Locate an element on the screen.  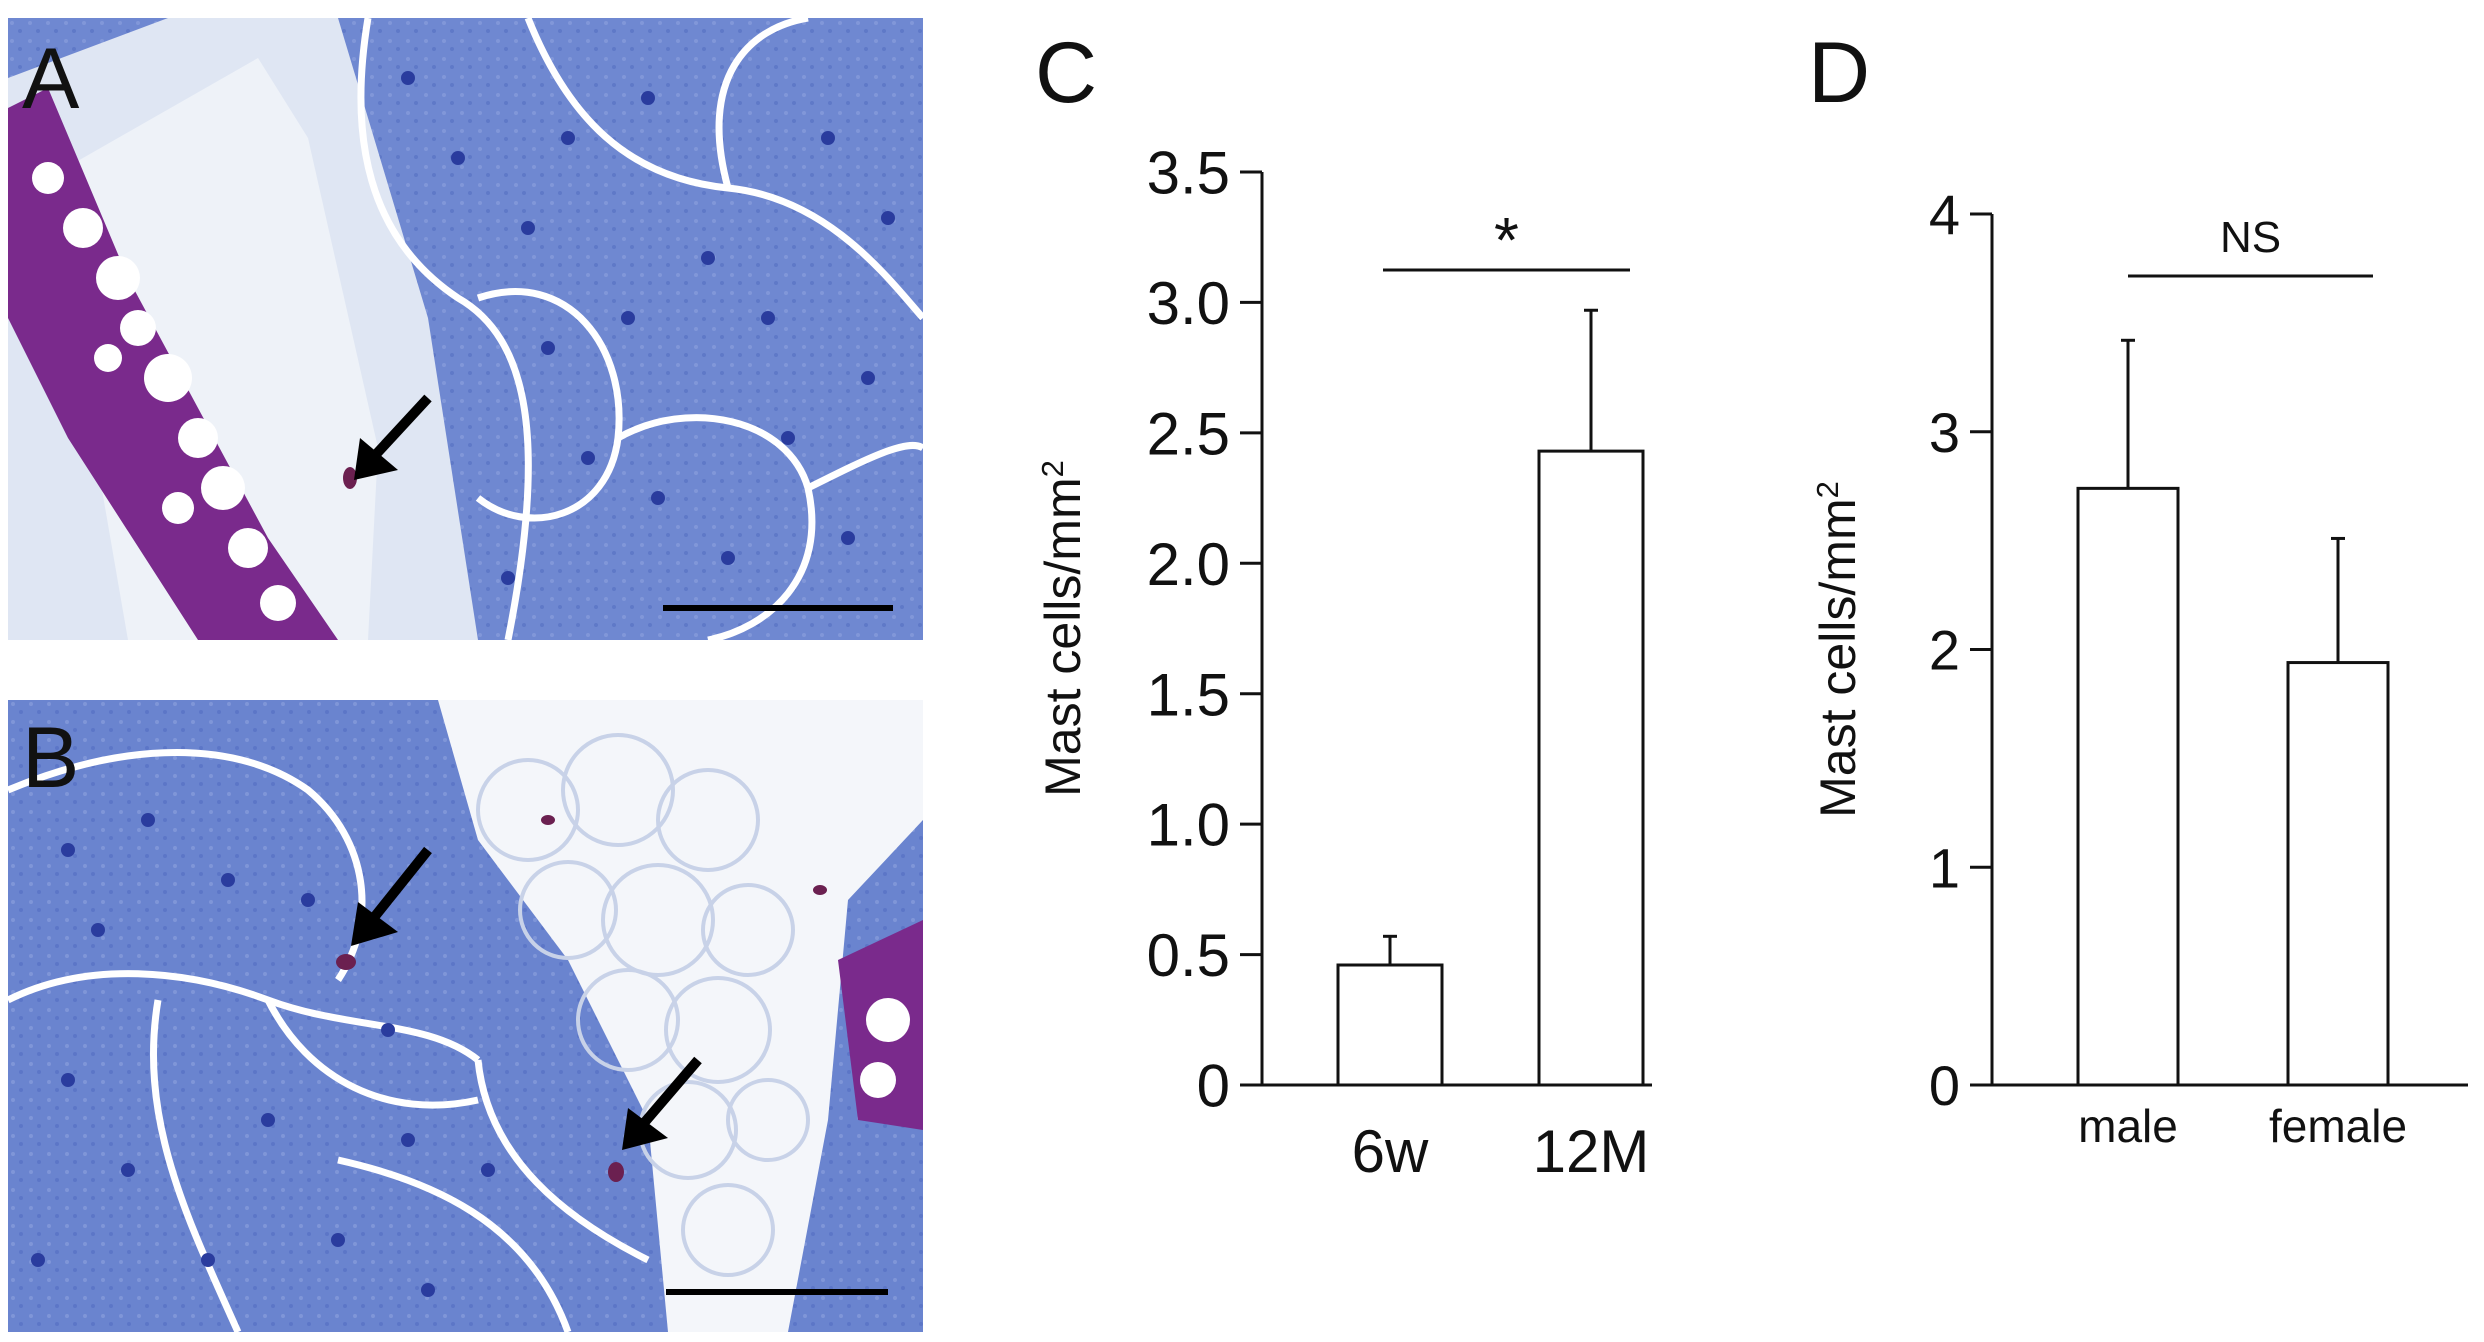
x-category-label: 6w is located at coordinates (1390, 1151).